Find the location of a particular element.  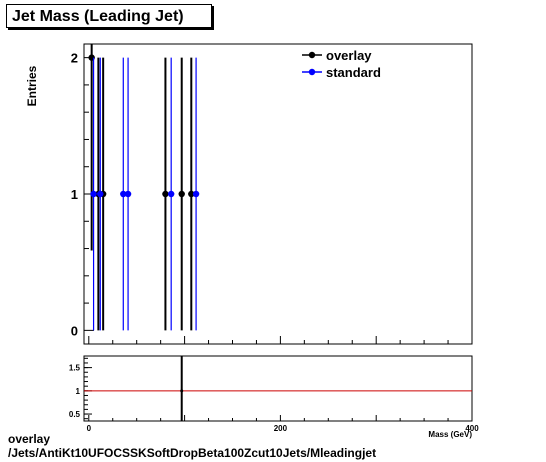

chart-title: Jet Mass (Leading Jet) is located at coordinates (109, 16).